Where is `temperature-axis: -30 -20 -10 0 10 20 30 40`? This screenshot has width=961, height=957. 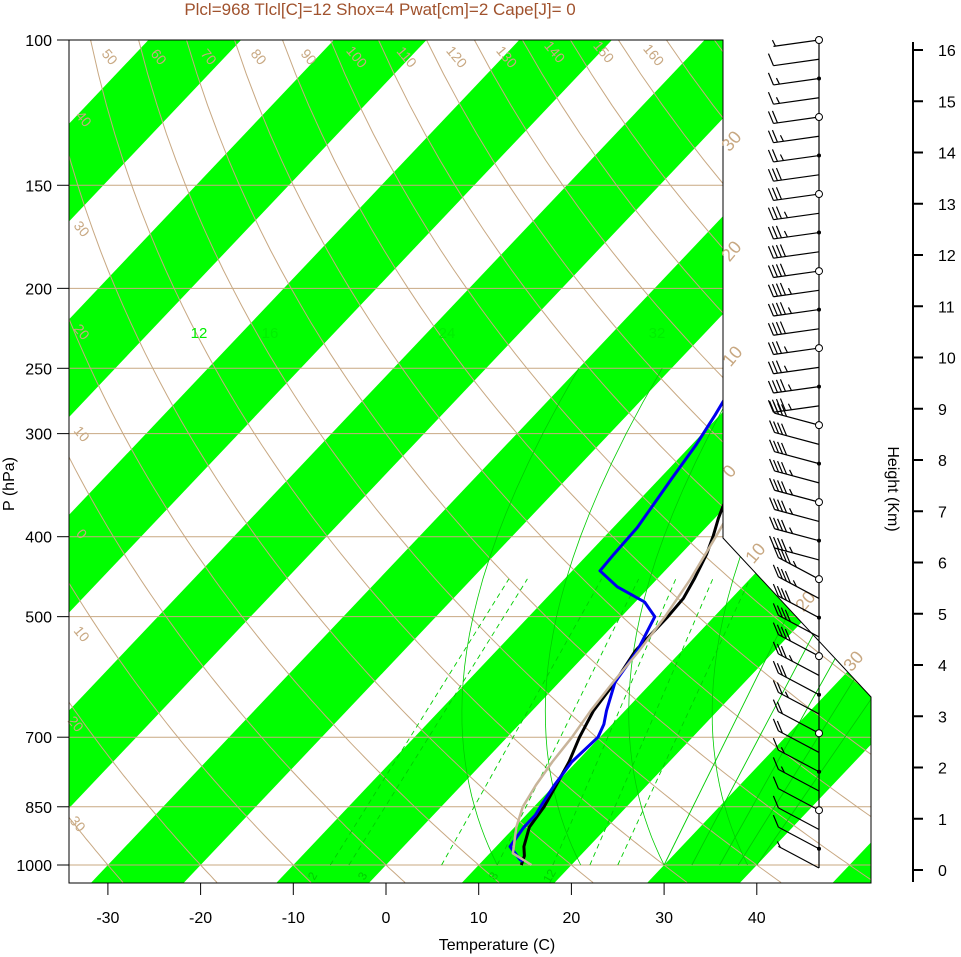 temperature-axis: -30 -20 -10 0 10 20 30 40 is located at coordinates (431, 904).